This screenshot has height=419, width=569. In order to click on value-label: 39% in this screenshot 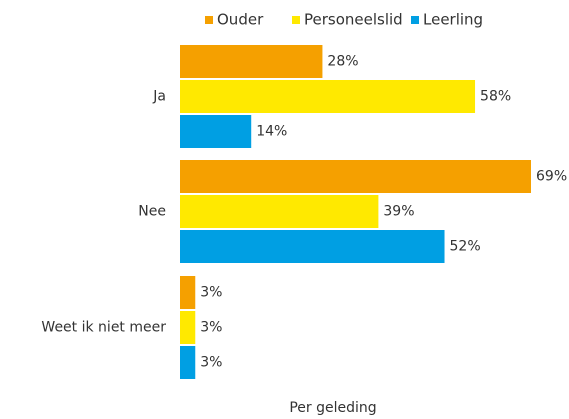, I will do `click(398, 212)`.